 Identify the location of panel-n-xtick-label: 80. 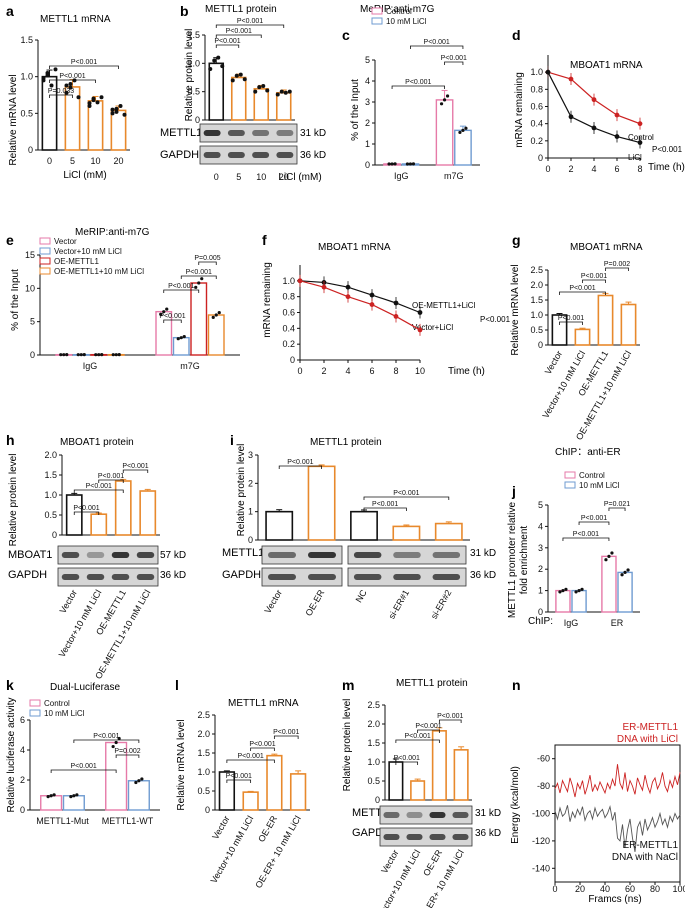
(655, 889).